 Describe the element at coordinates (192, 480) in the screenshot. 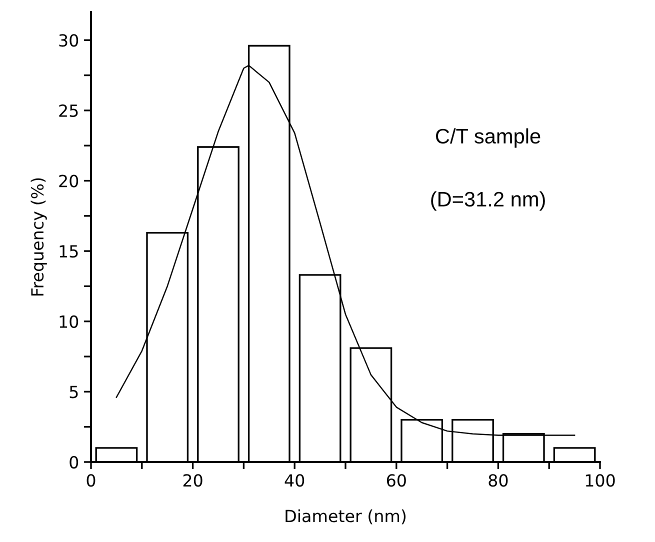

I see `x-tick-label: 20` at that location.